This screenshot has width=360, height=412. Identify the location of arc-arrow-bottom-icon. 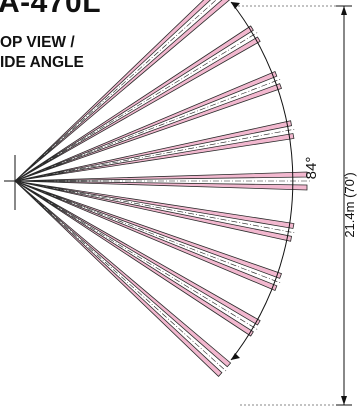
(235, 356).